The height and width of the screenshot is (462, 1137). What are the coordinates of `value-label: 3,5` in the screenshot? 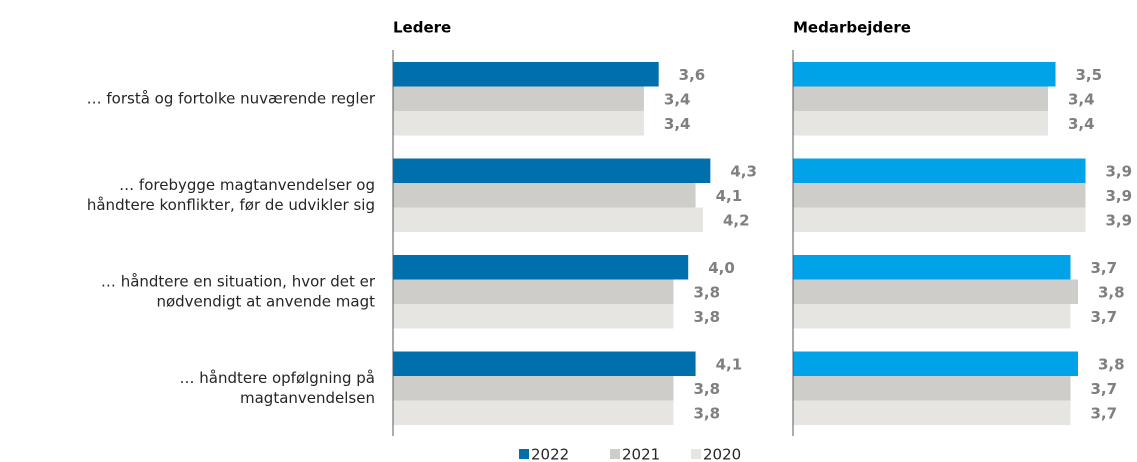 It's located at (1089, 75).